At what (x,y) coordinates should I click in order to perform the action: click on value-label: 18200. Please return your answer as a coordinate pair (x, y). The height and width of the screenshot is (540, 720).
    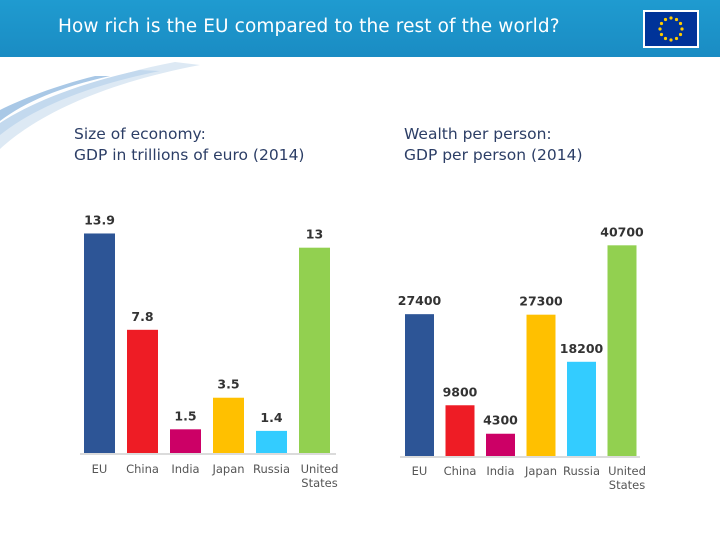
    Looking at the image, I should click on (582, 348).